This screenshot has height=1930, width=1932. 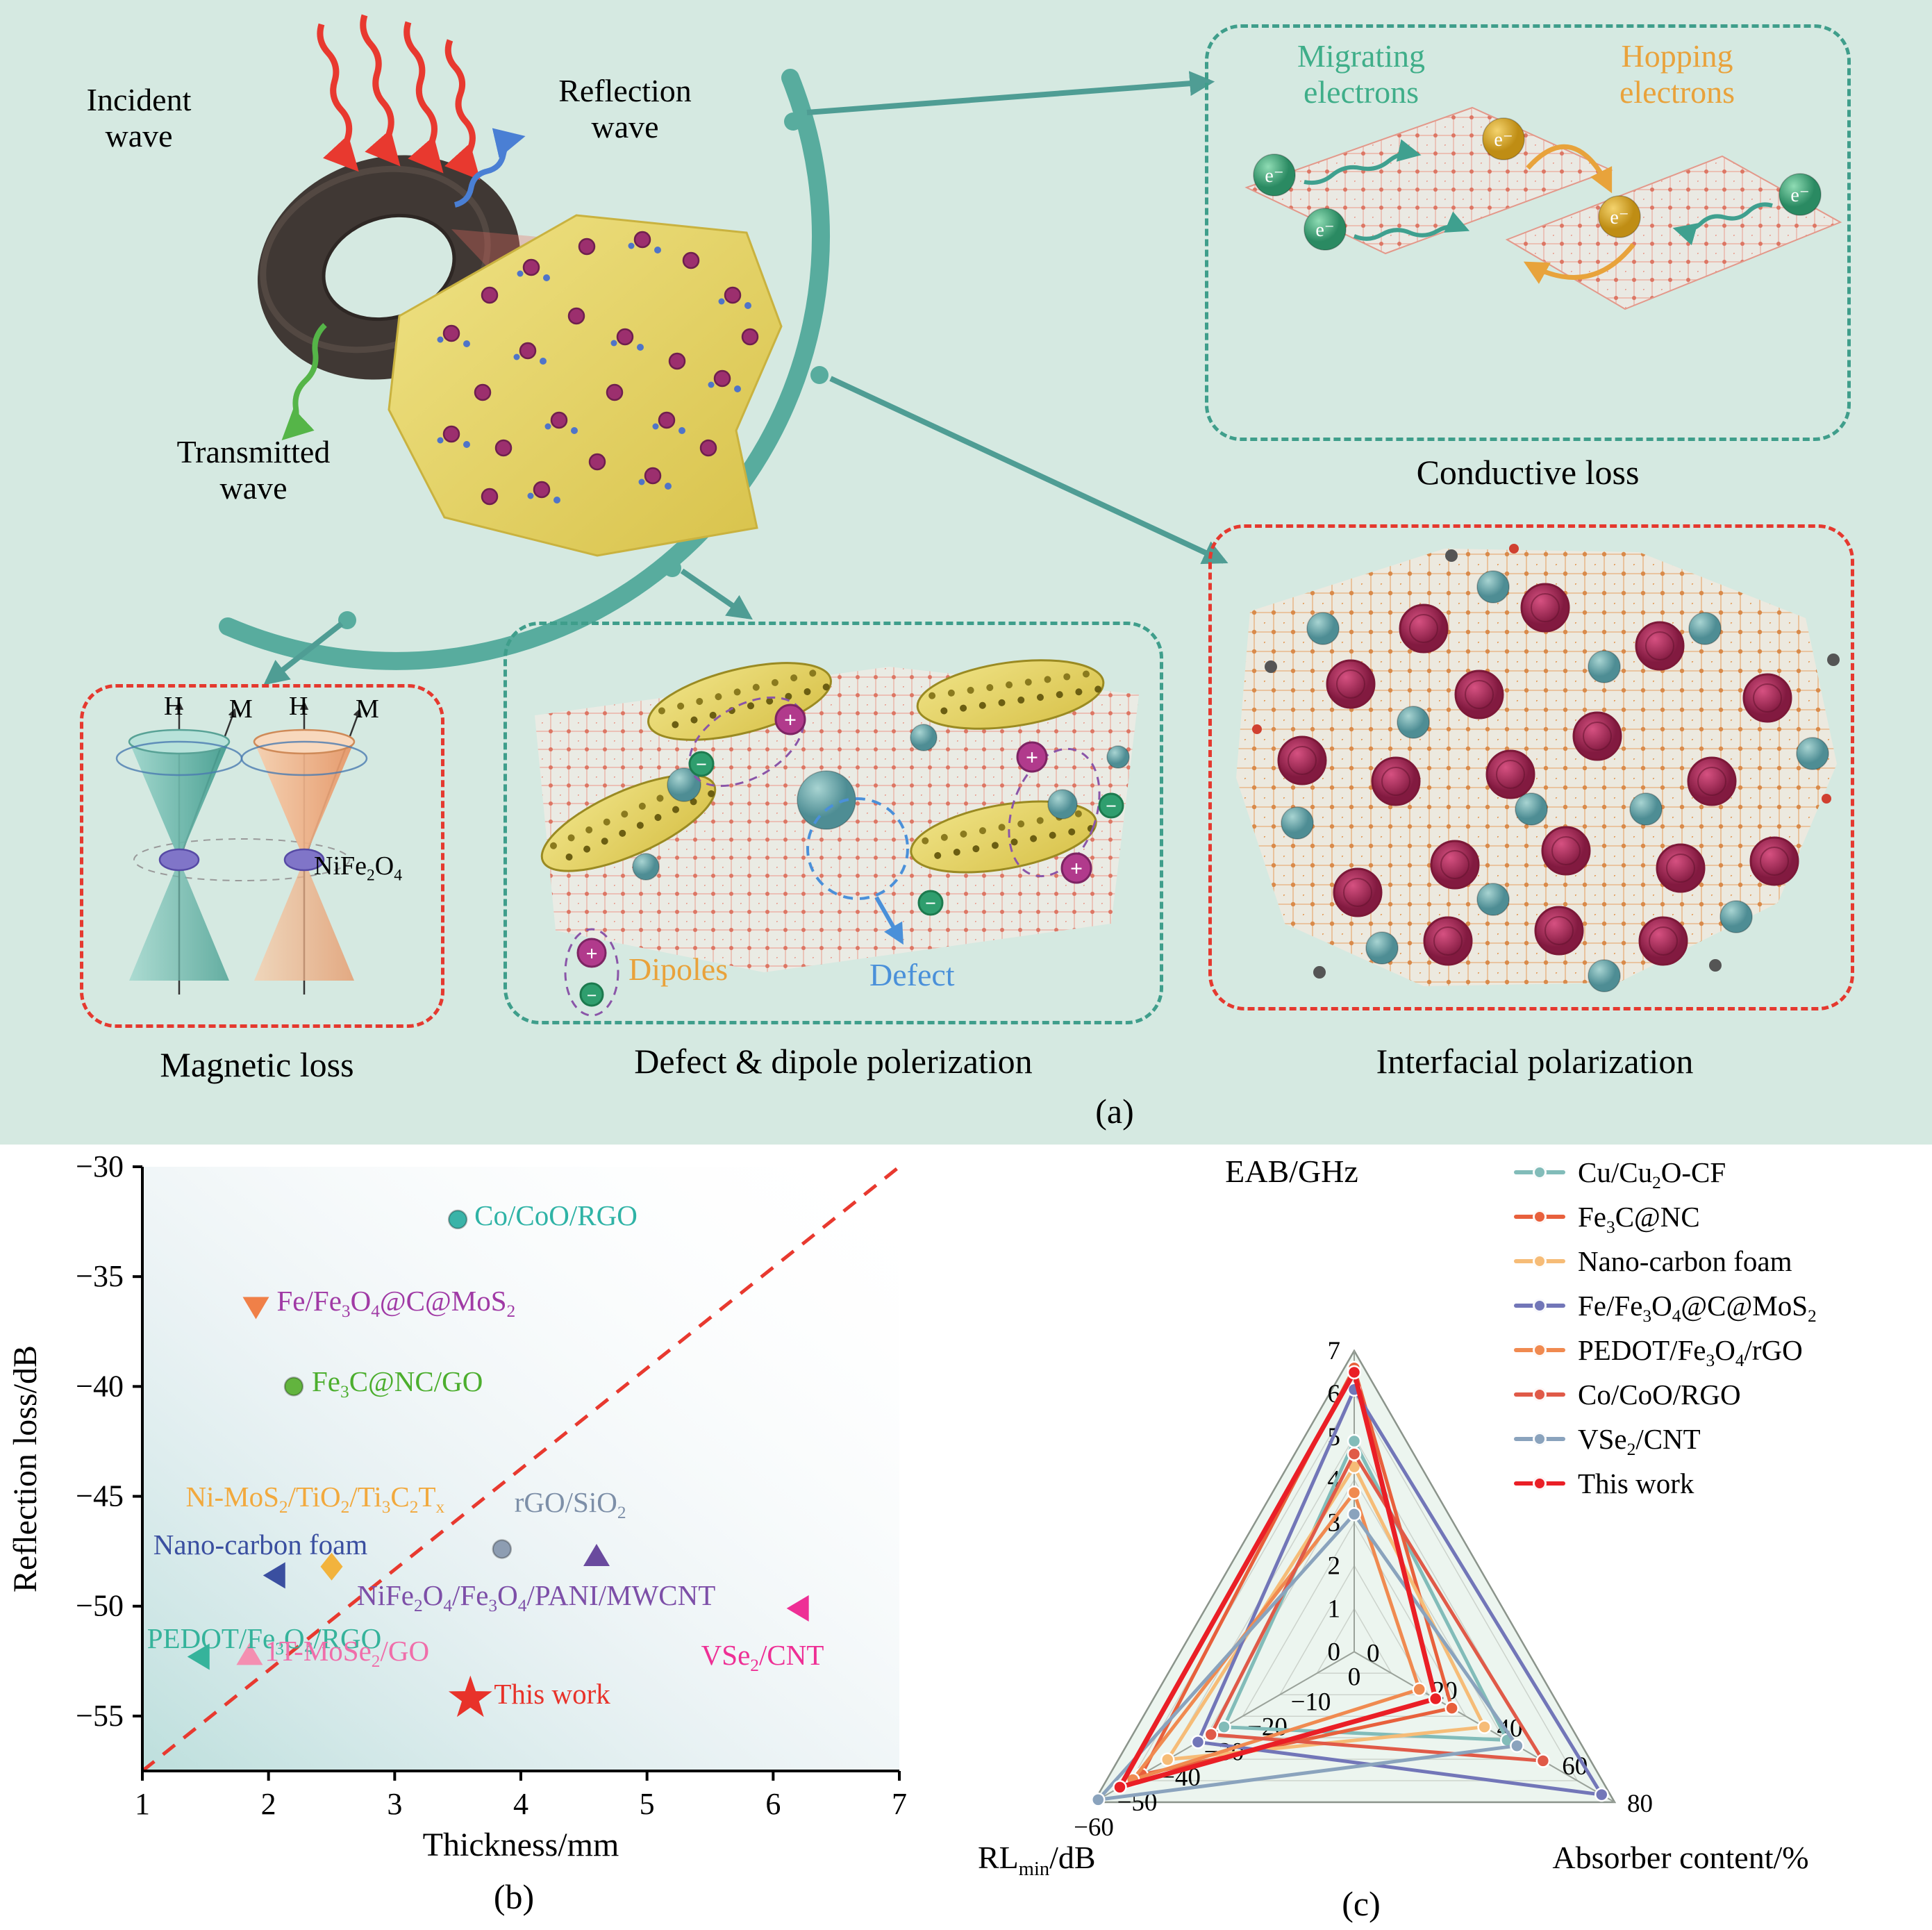 I want to click on legend-label: Co/CoO/RGO, so click(x=1660, y=1395).